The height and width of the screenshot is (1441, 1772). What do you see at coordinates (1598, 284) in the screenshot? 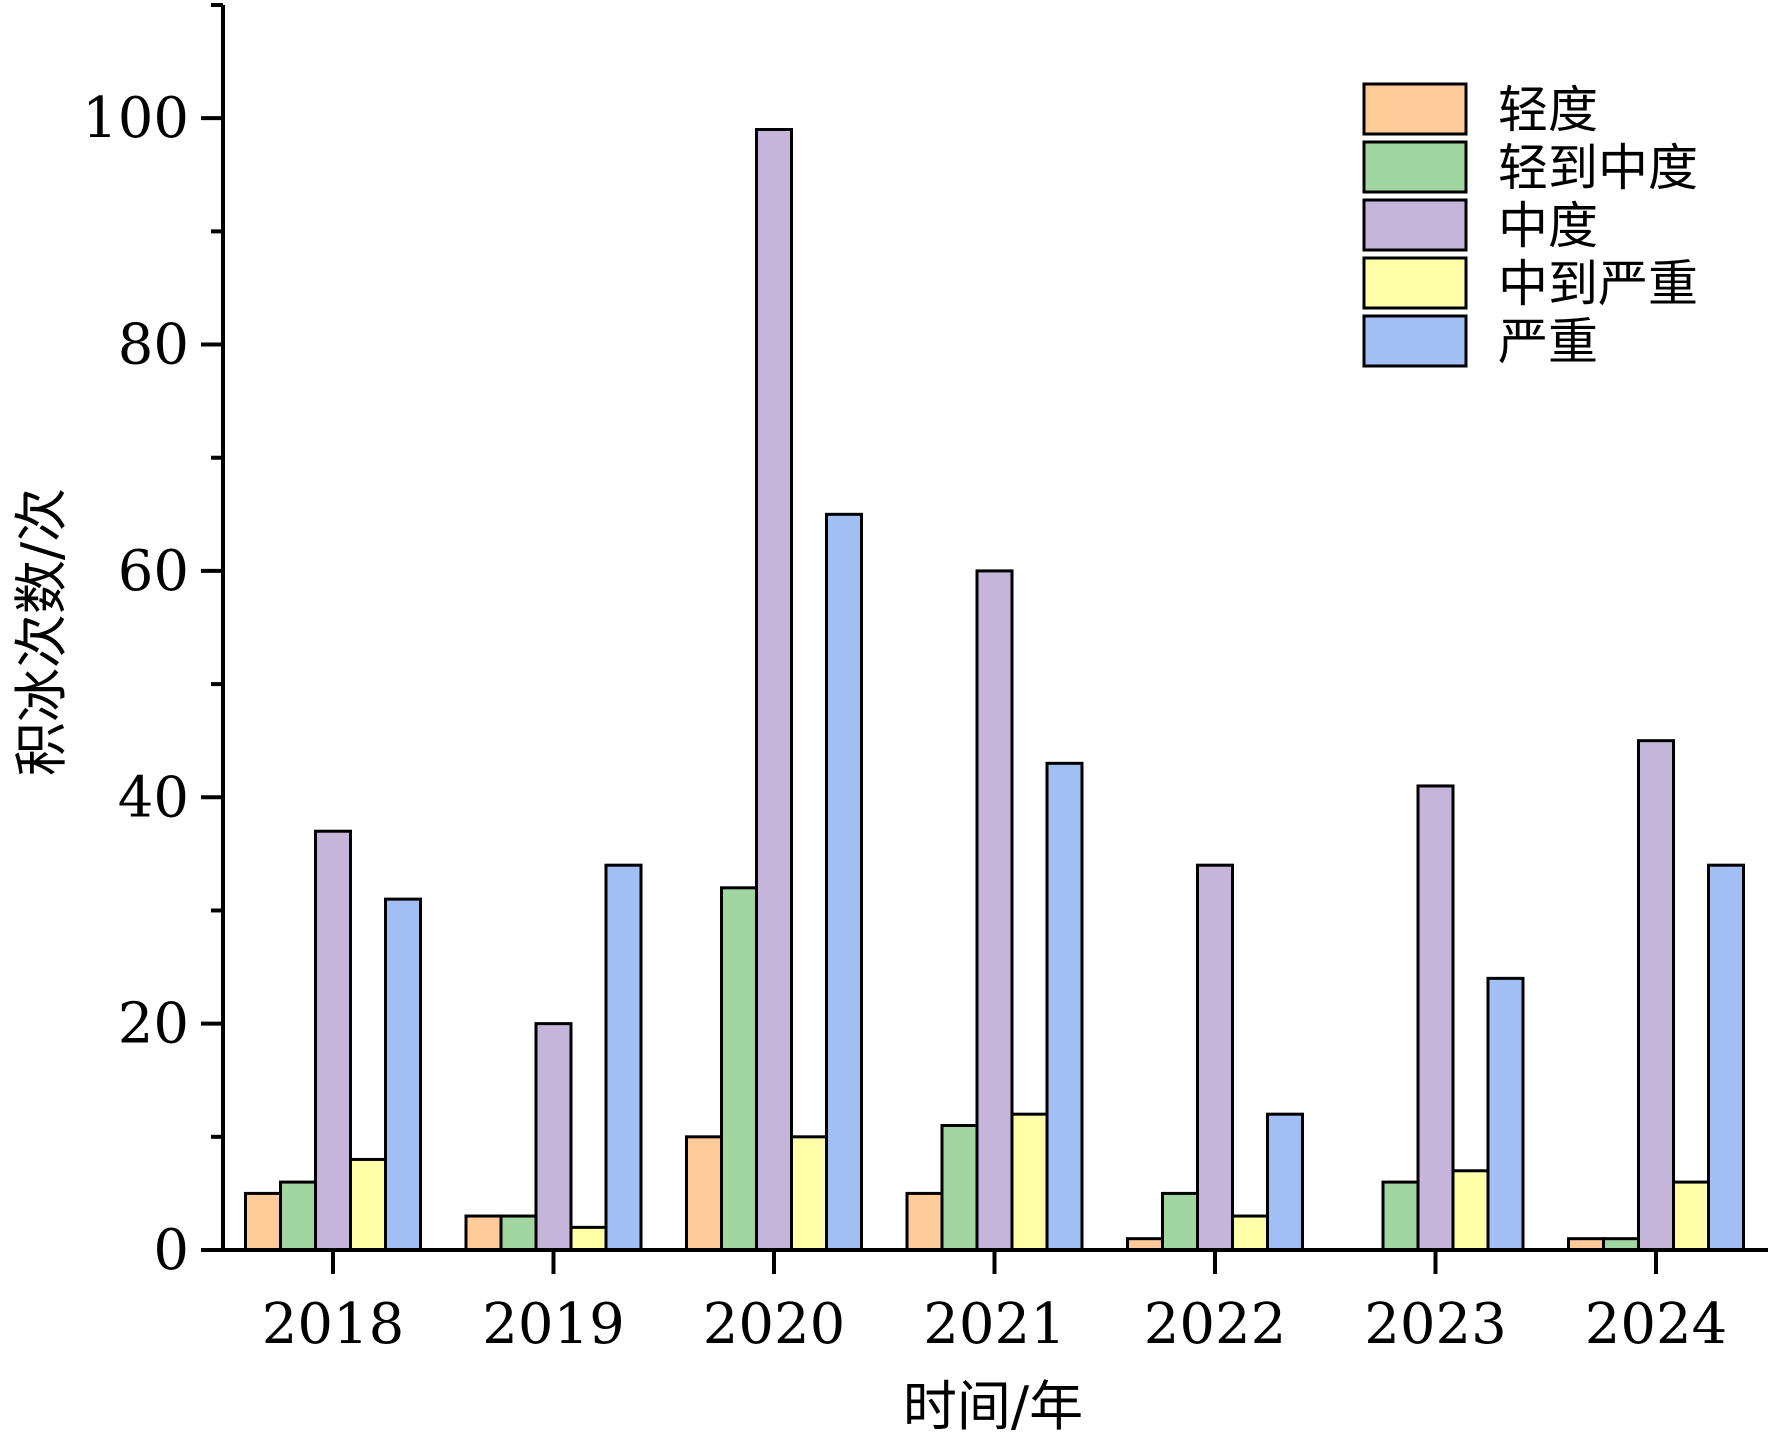
I see `legend-label: 中到严重` at bounding box center [1598, 284].